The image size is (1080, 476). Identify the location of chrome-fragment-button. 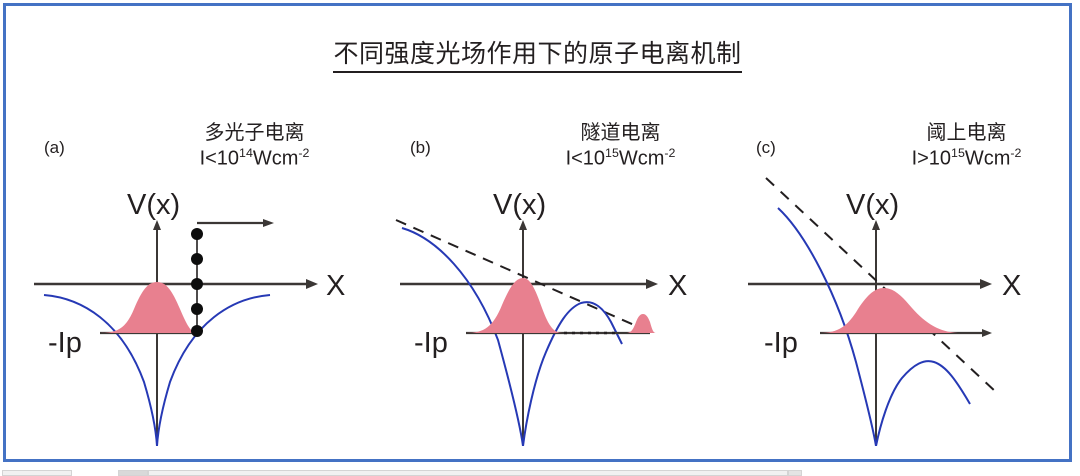
(795, 473).